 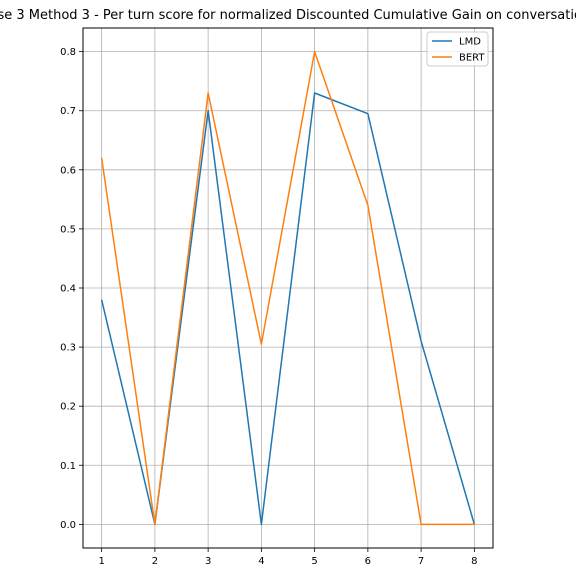 I want to click on x-tick-label: 5, so click(x=314, y=561).